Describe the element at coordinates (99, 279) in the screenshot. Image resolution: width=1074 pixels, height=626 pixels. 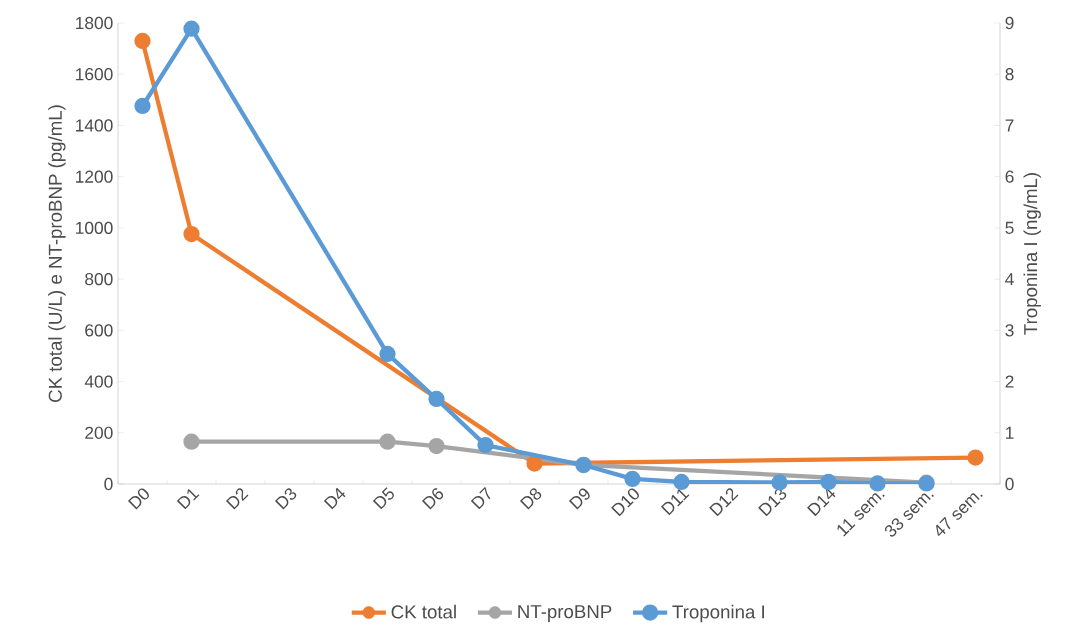
I see `y-tick-label: 800` at that location.